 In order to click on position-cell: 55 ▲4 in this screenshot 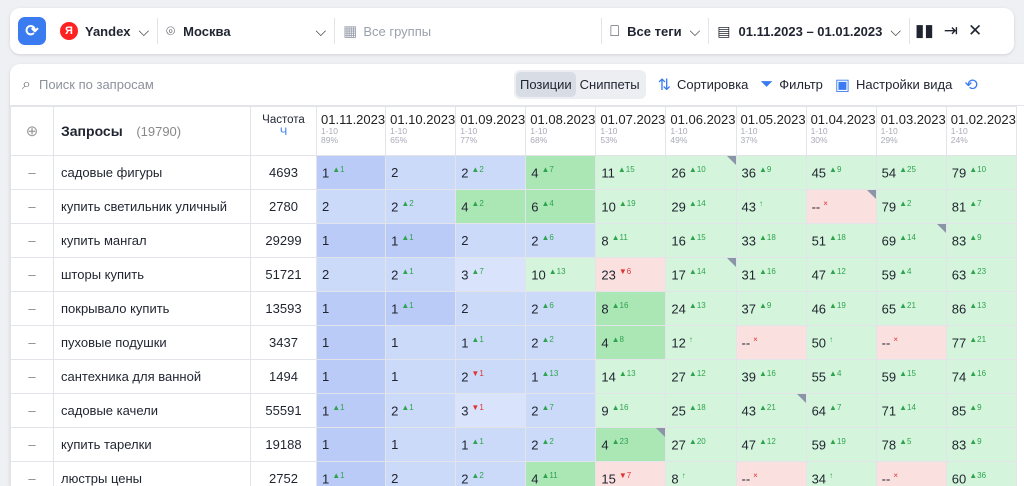, I will do `click(841, 376)`.